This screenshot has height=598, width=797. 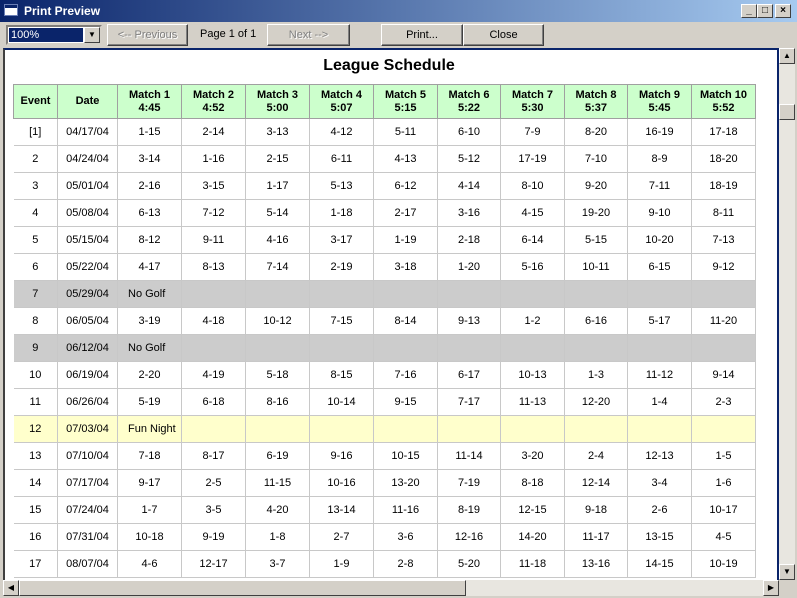 What do you see at coordinates (341, 537) in the screenshot?
I see `match-cell: 2-7` at bounding box center [341, 537].